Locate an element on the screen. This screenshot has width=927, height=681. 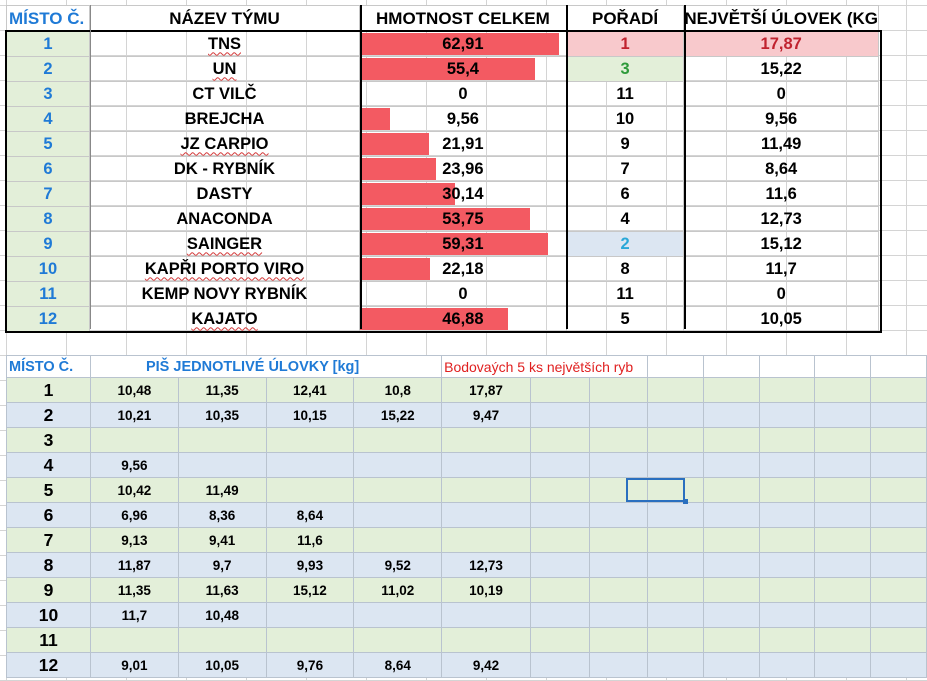
rank-cell: 2 is located at coordinates (625, 244).